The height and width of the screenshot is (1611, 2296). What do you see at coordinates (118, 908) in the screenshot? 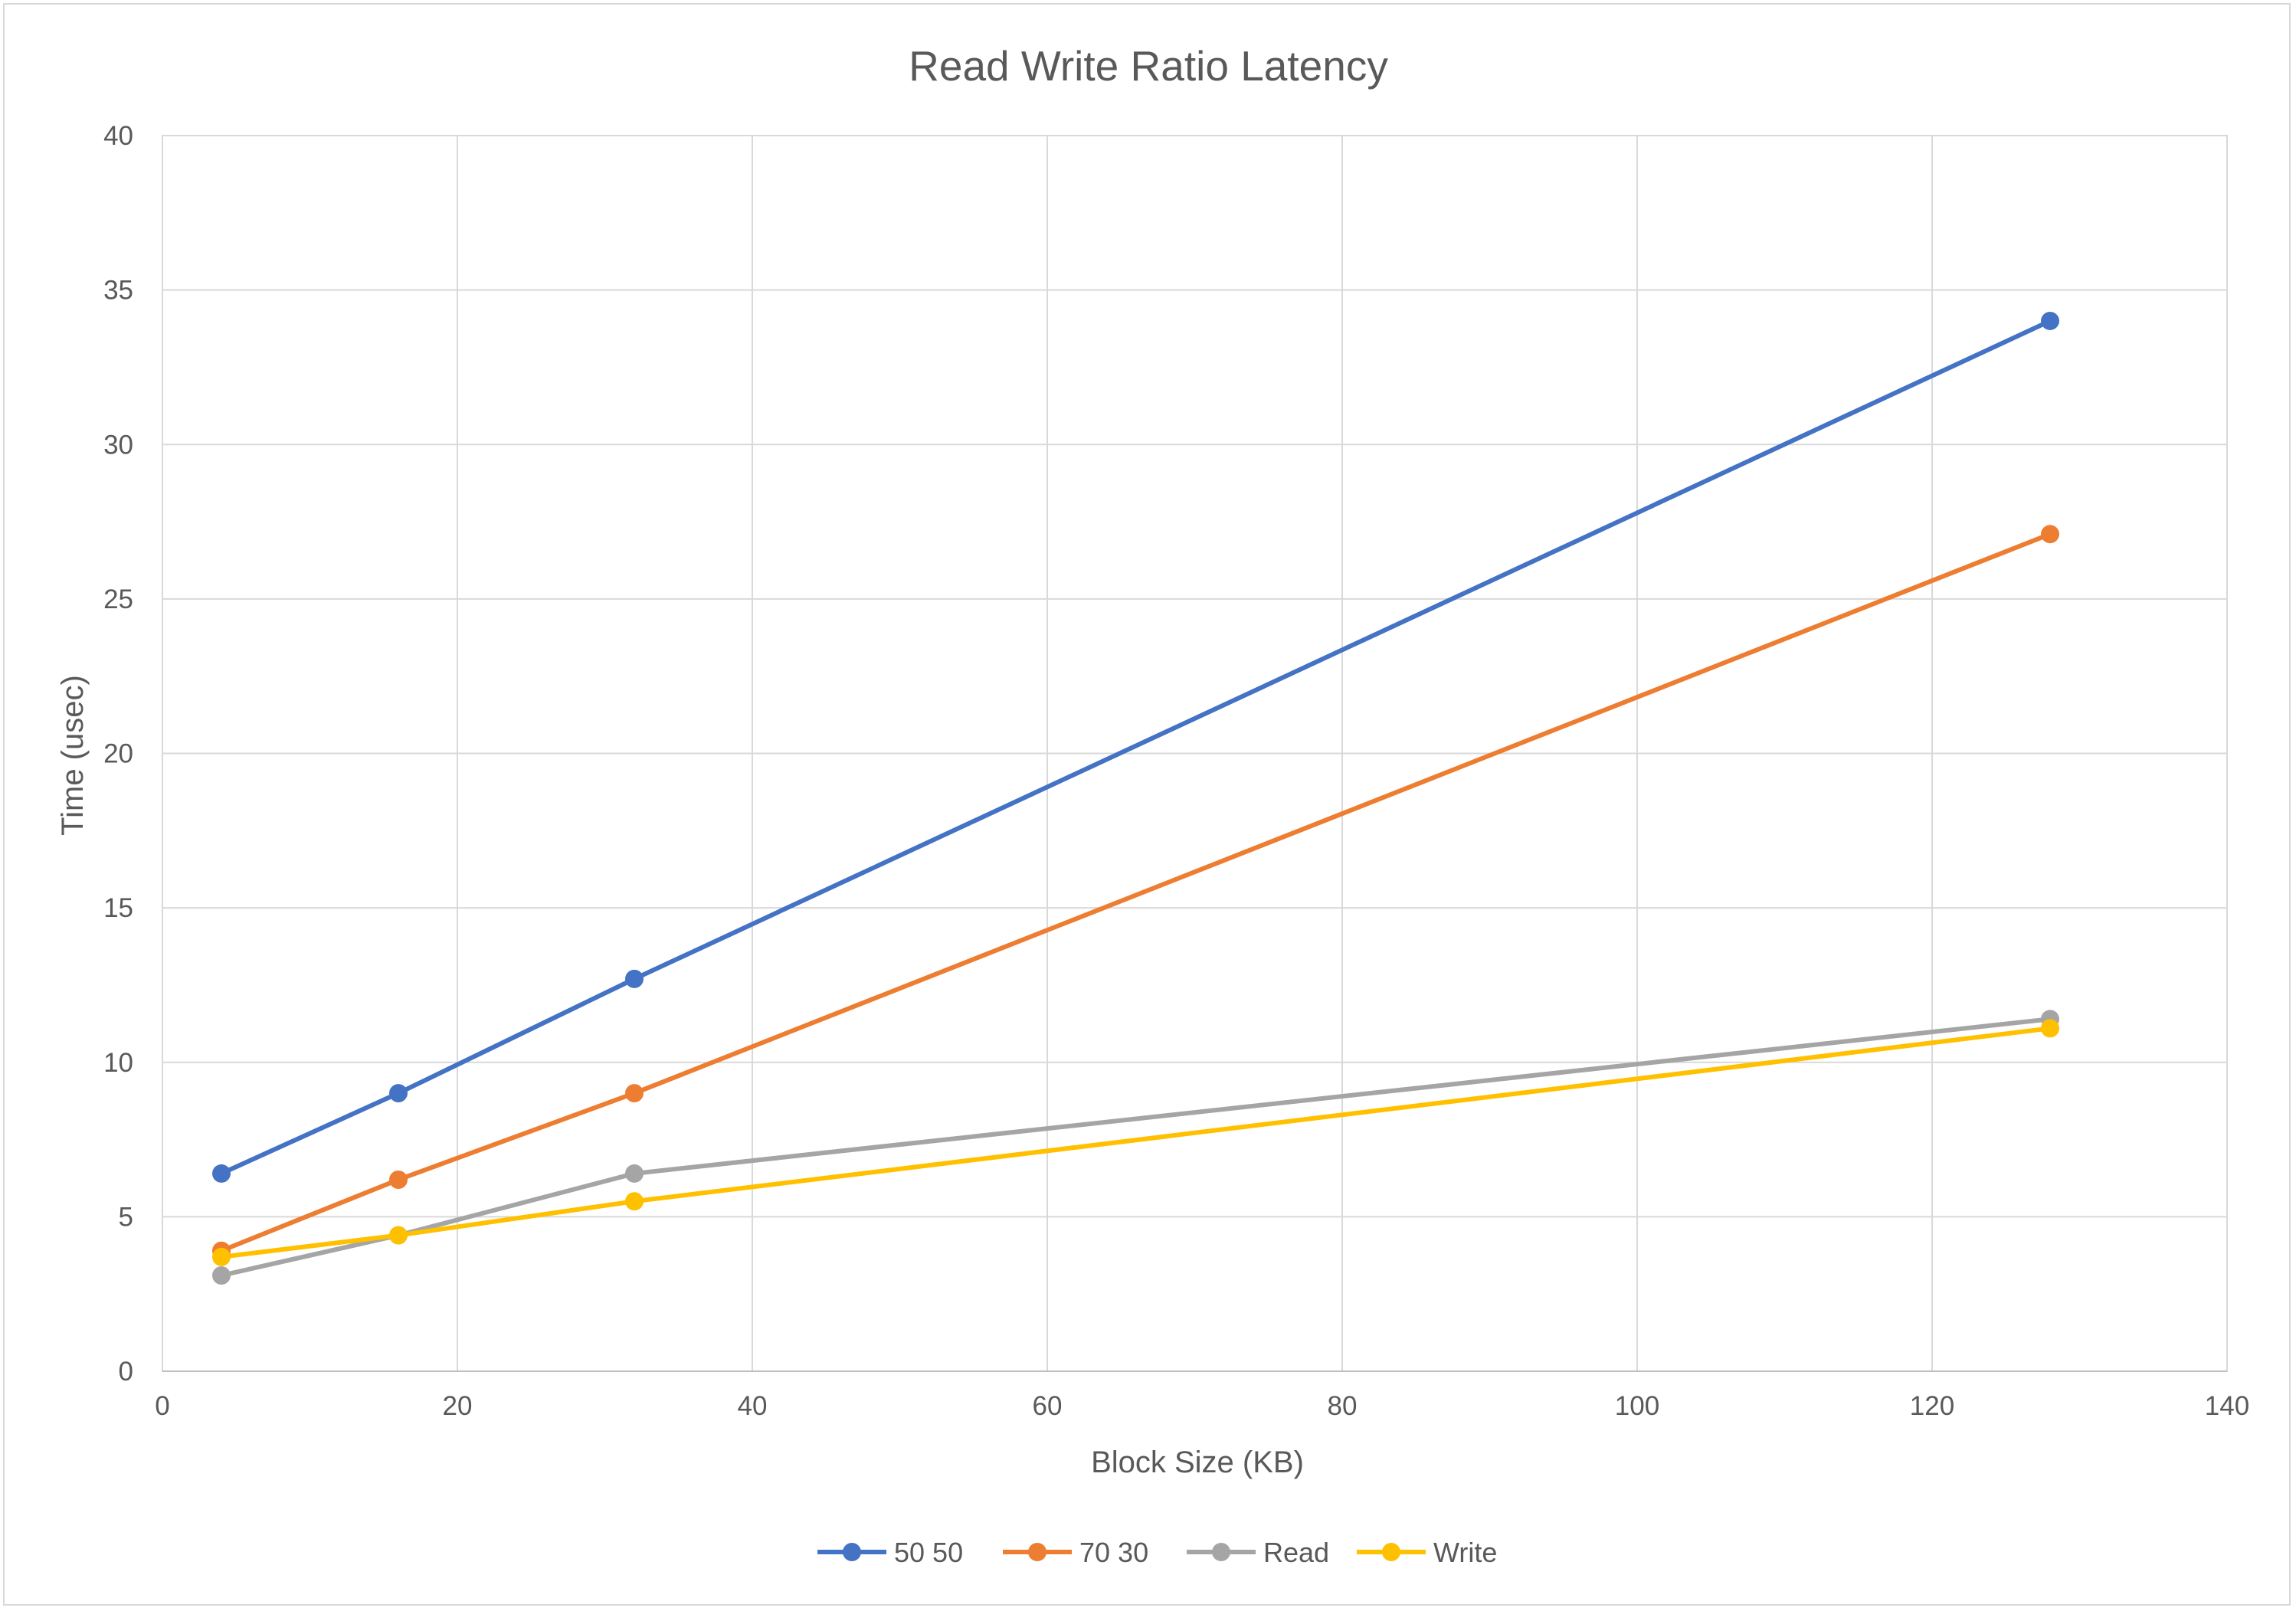
I see `y-tick-label: 15` at bounding box center [118, 908].